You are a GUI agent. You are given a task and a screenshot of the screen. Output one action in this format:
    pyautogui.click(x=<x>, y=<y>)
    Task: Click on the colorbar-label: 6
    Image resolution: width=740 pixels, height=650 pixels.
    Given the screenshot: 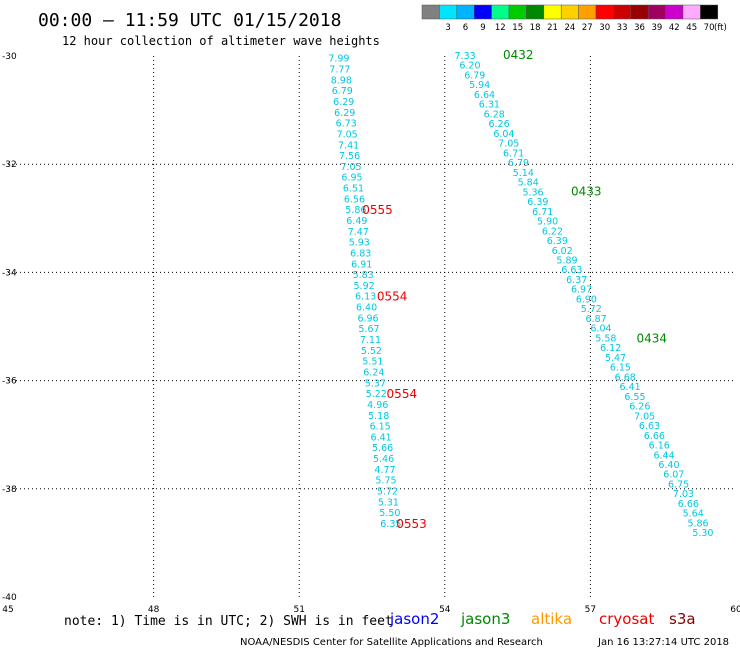 What is the action you would take?
    pyautogui.click(x=465, y=28)
    